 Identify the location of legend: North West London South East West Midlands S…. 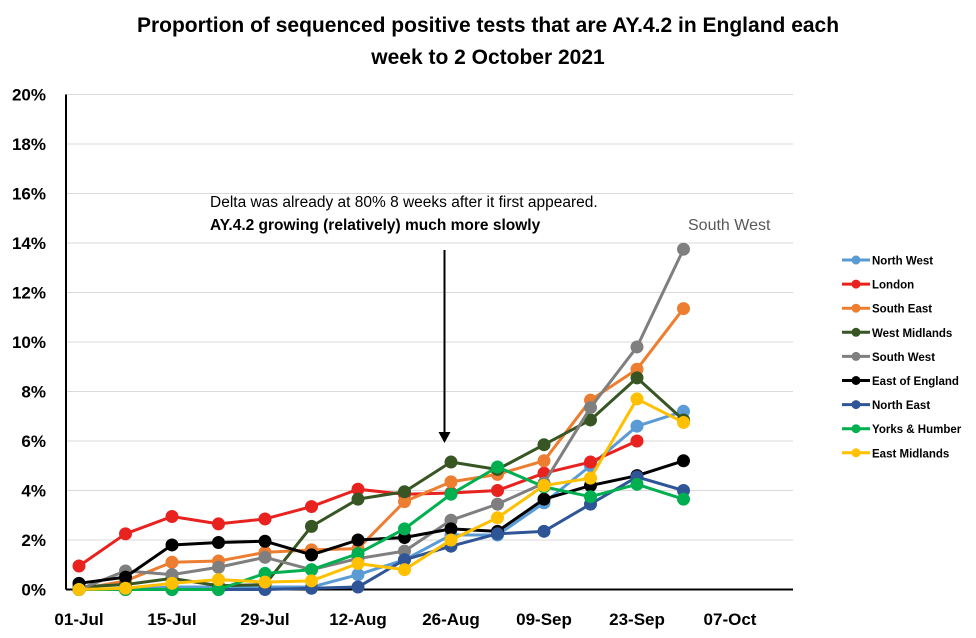
(902, 357).